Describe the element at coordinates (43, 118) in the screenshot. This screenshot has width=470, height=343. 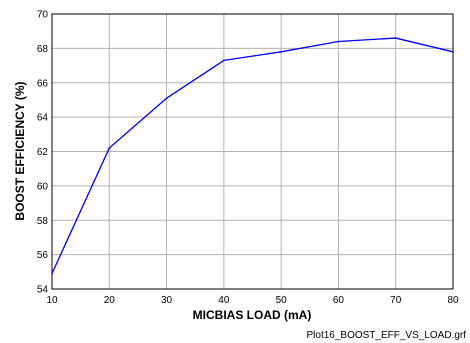
I see `y-tick-label-64: 64` at that location.